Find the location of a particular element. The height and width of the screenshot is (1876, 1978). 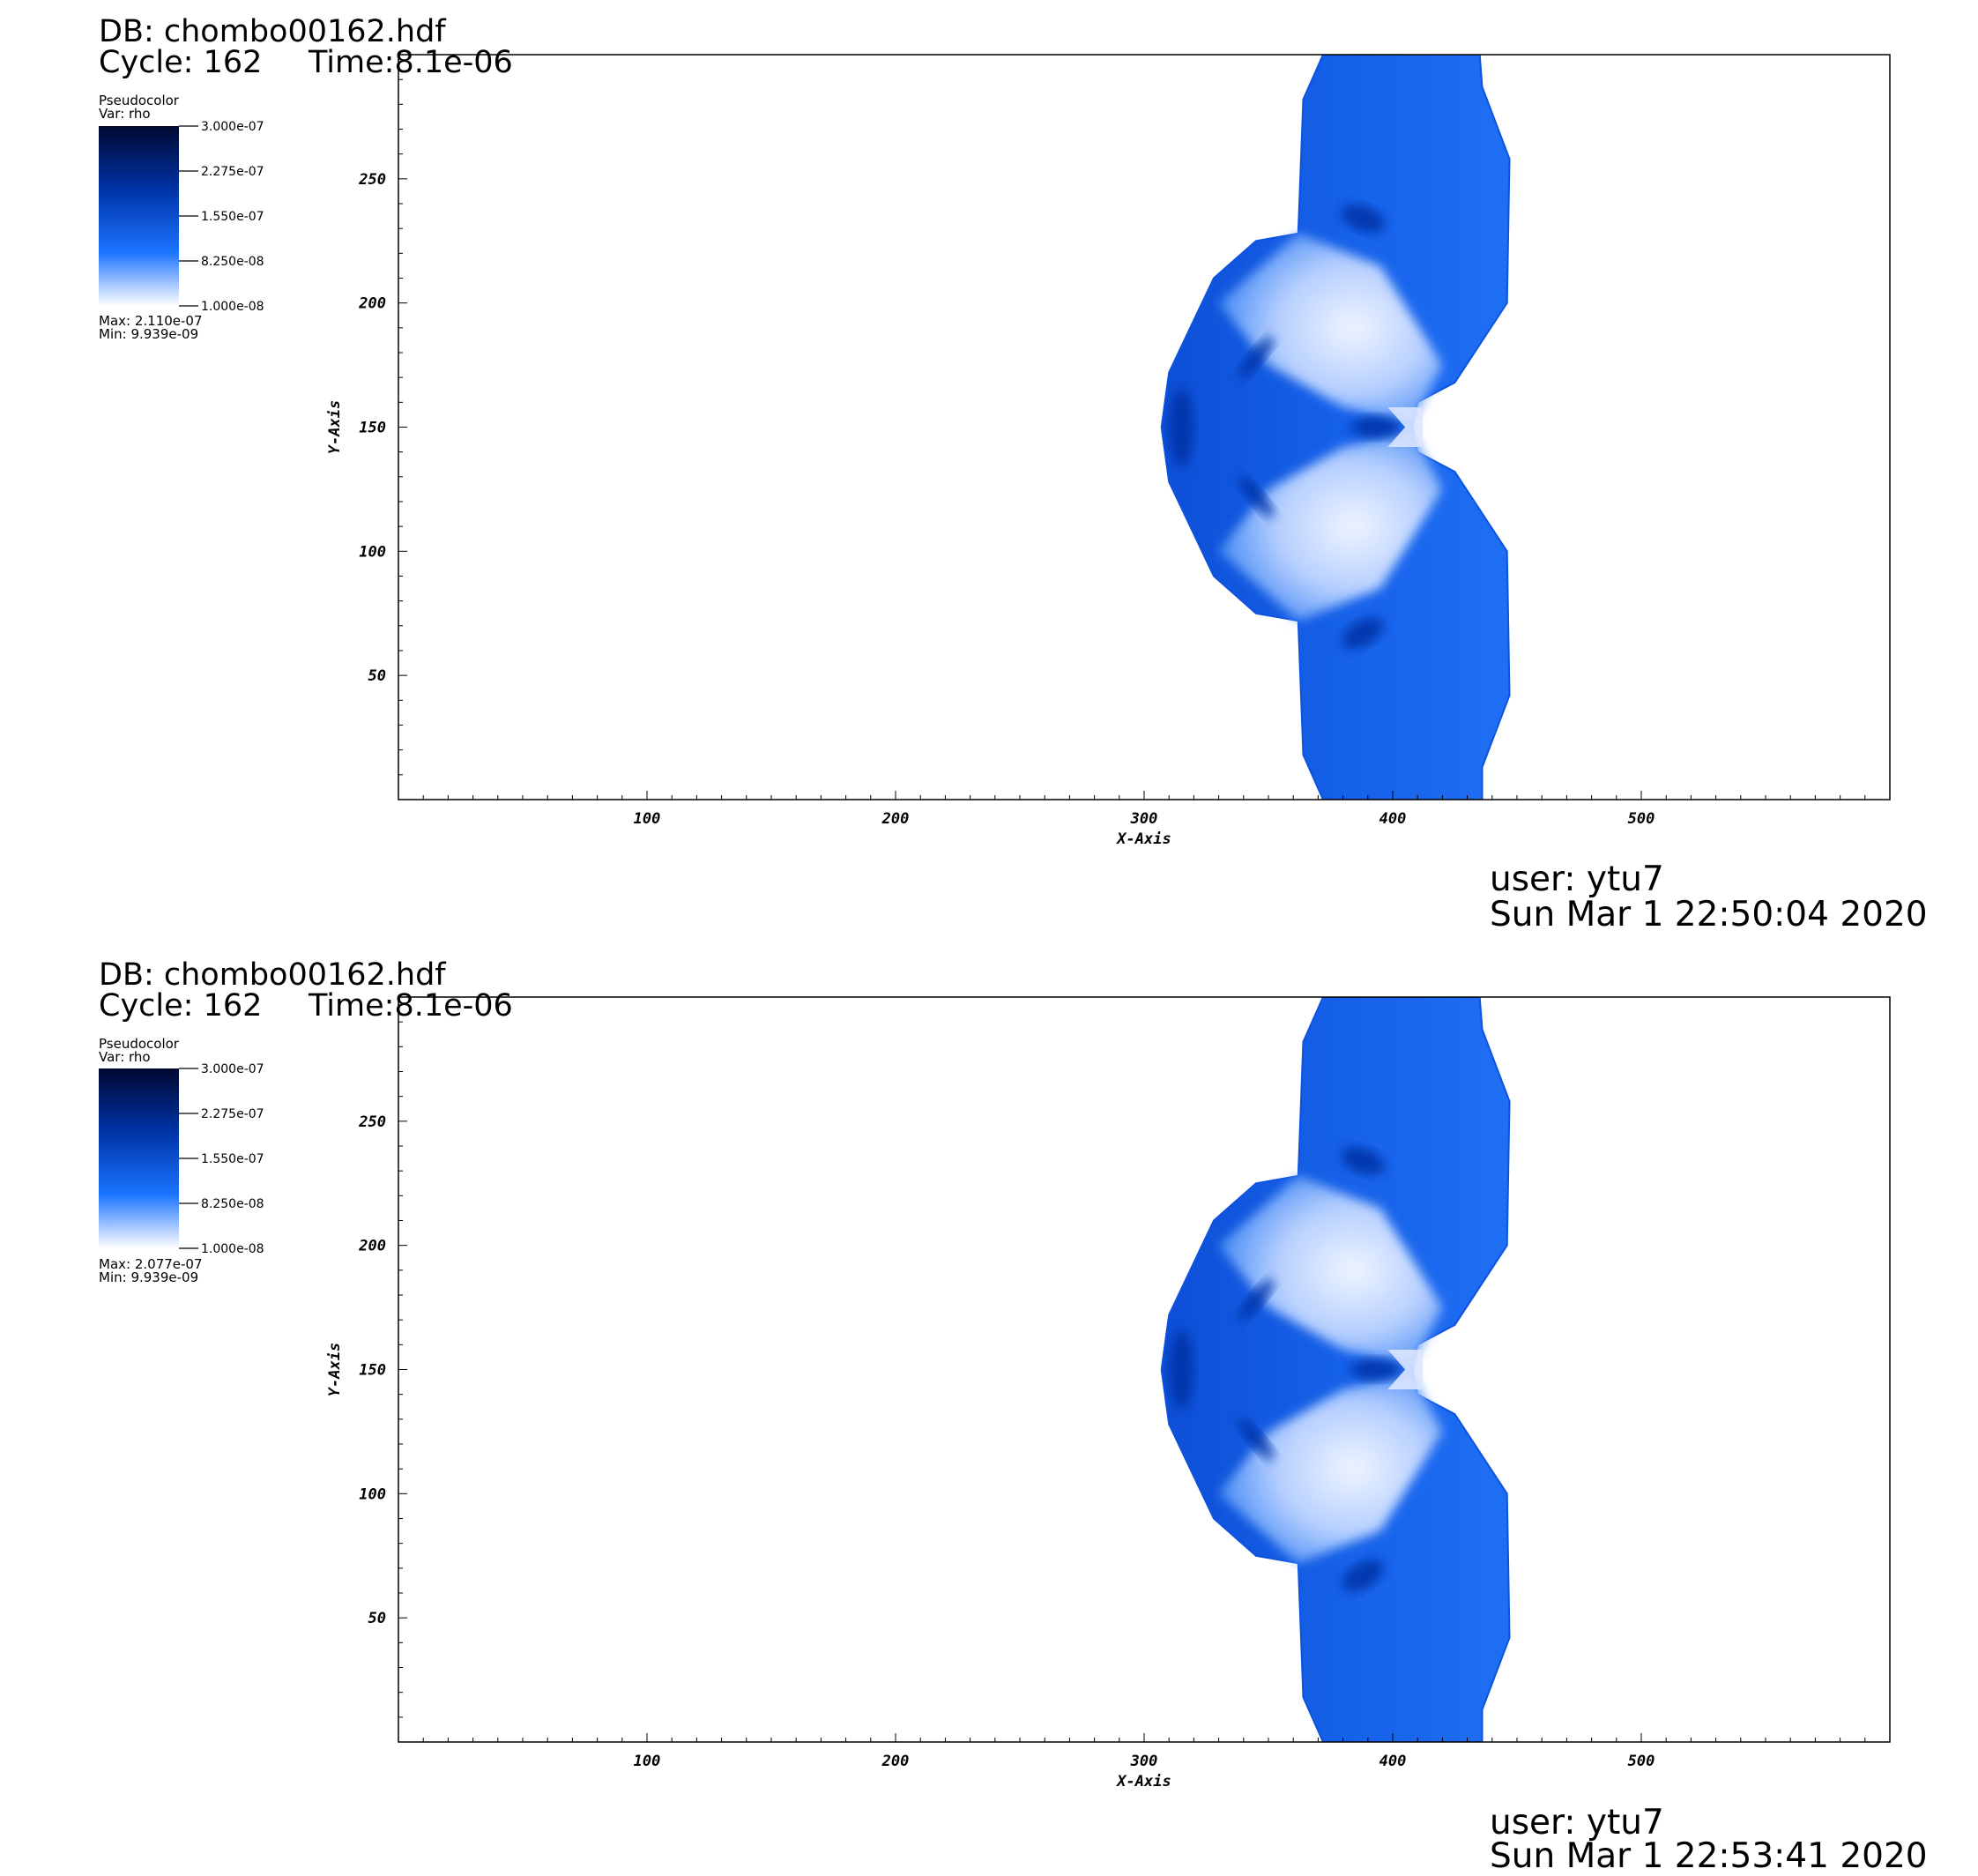

date-label: Sun Mar 1 22:53:41 2020 is located at coordinates (1709, 1856).